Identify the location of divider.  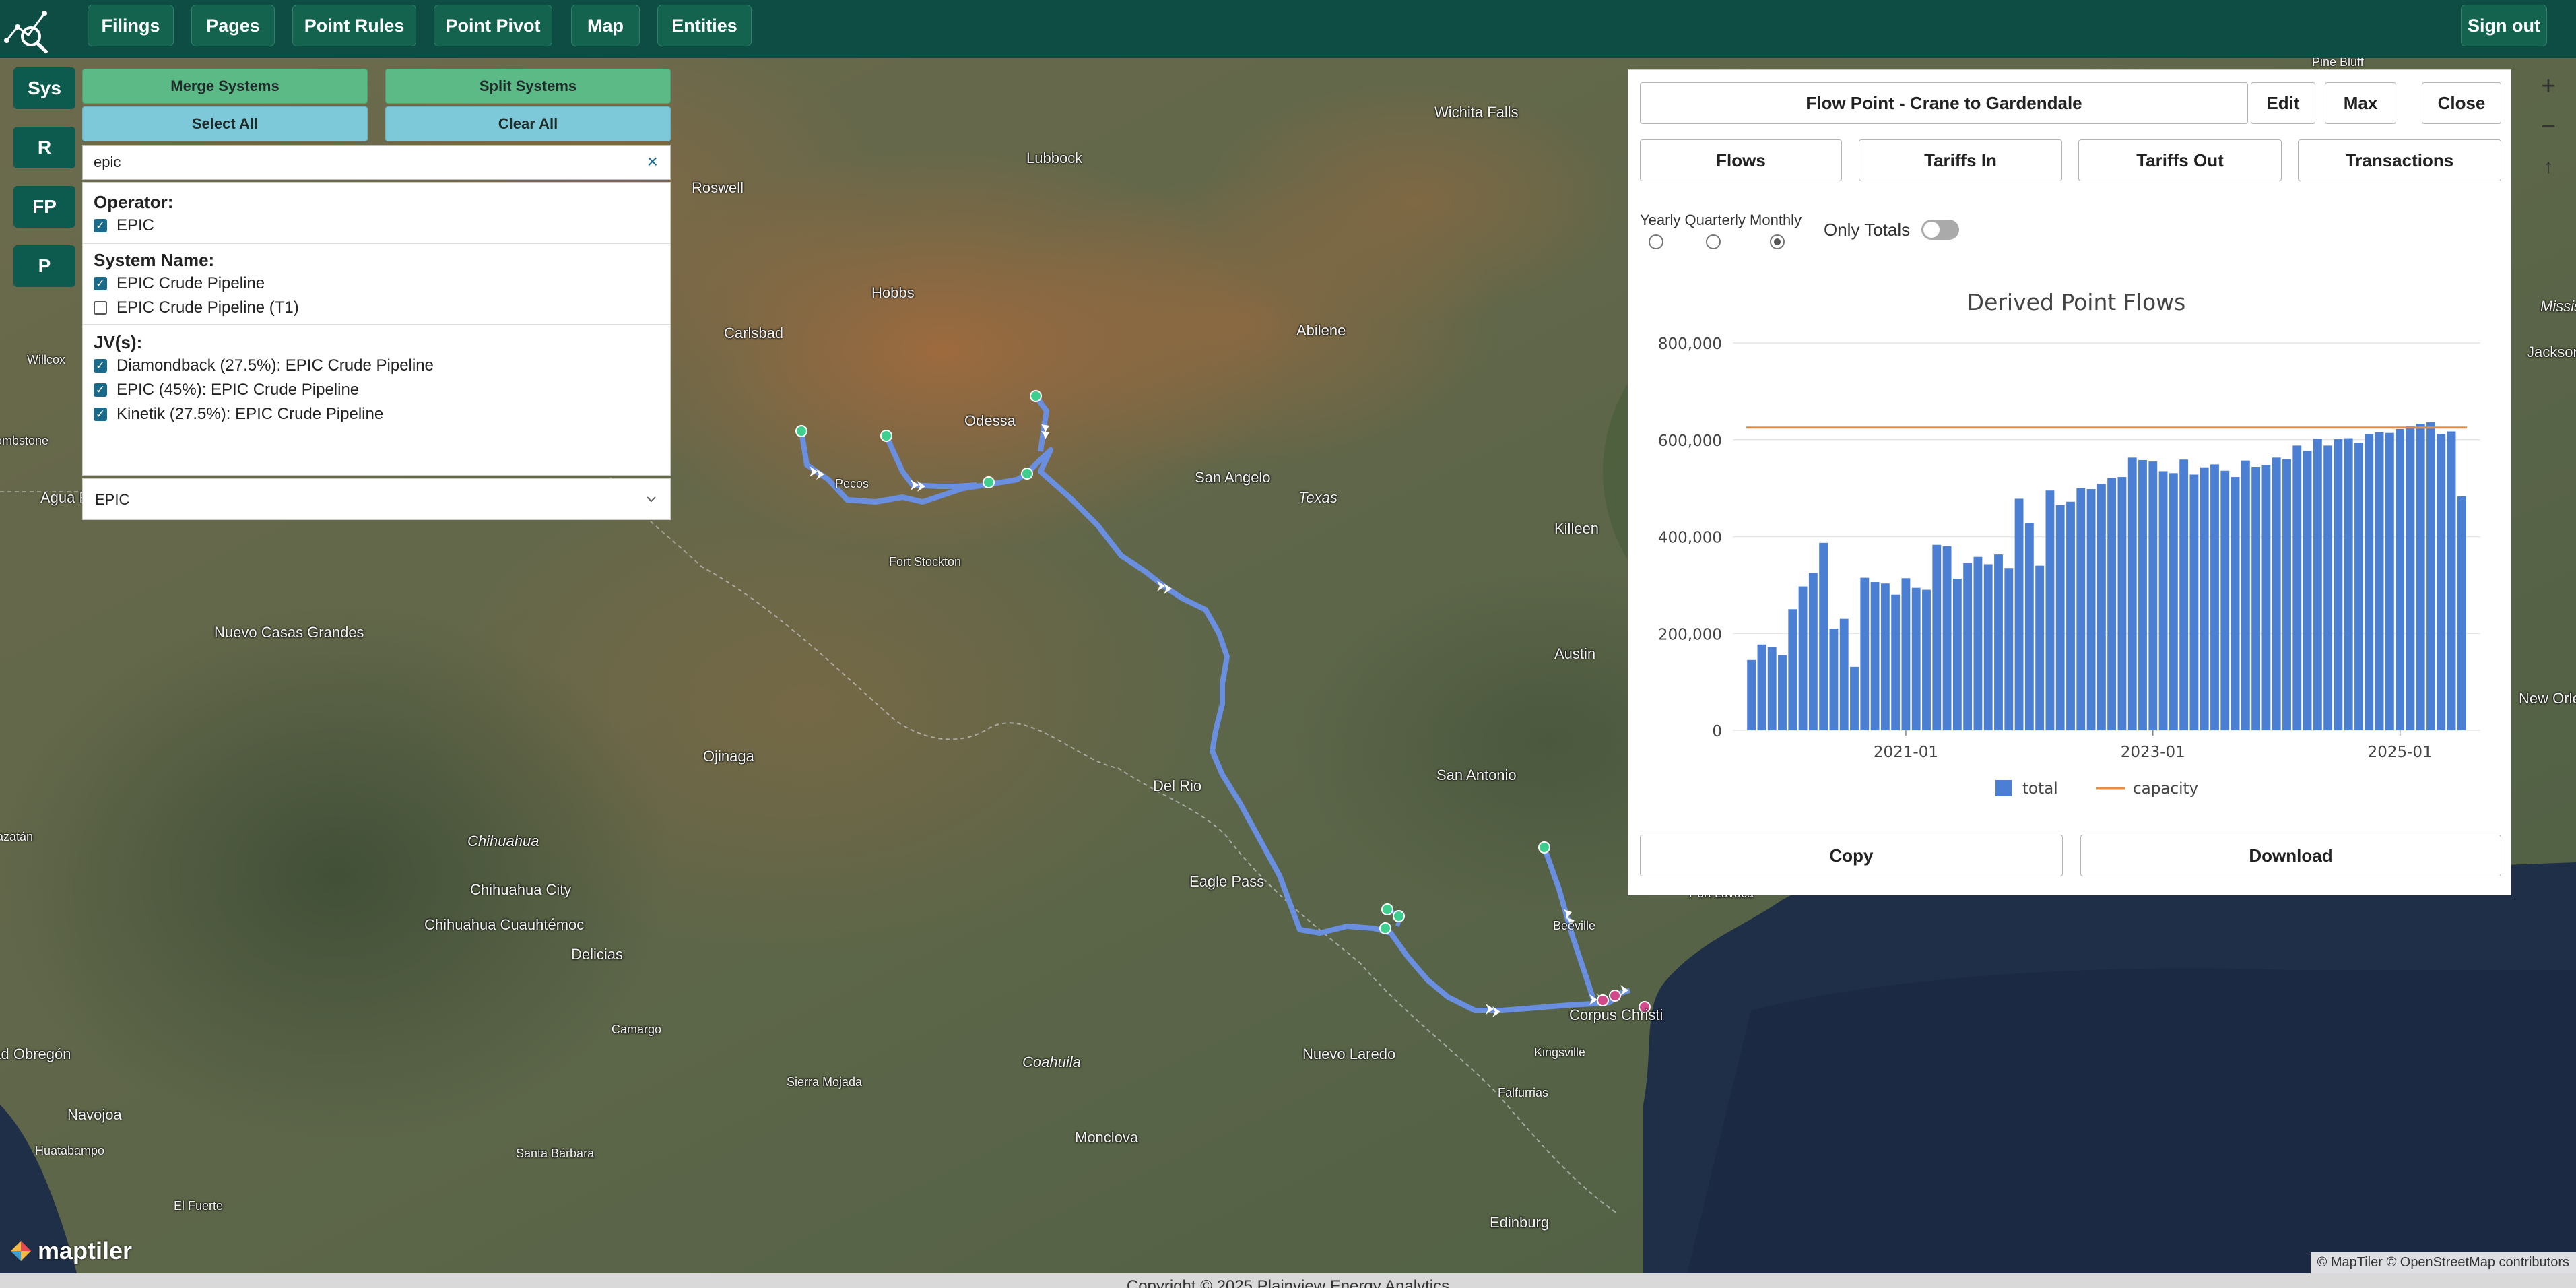
(376, 325).